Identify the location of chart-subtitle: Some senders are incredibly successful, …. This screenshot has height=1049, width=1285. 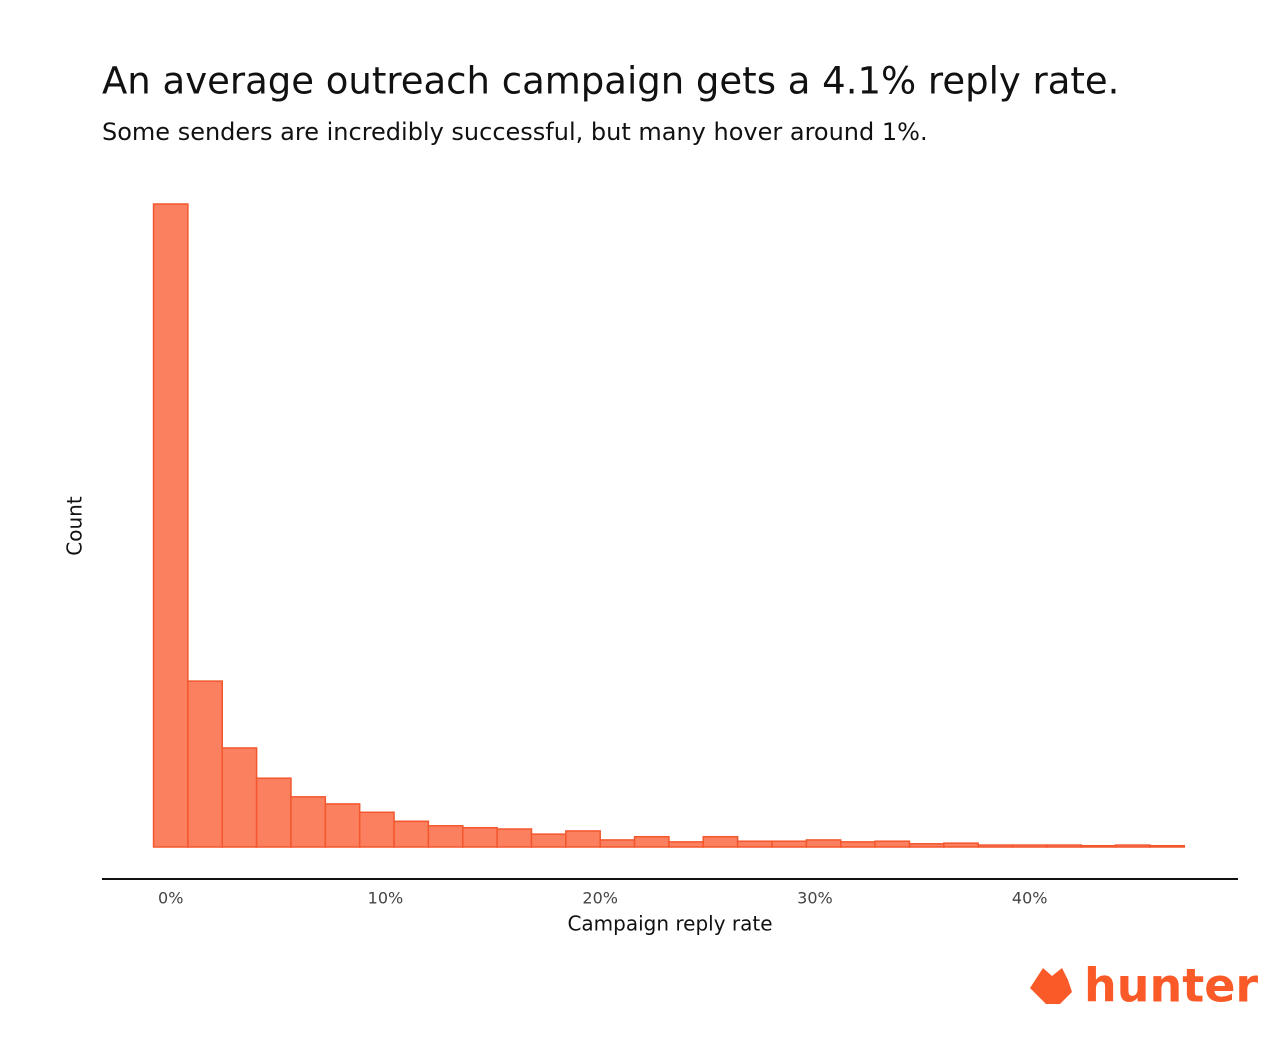
(515, 132).